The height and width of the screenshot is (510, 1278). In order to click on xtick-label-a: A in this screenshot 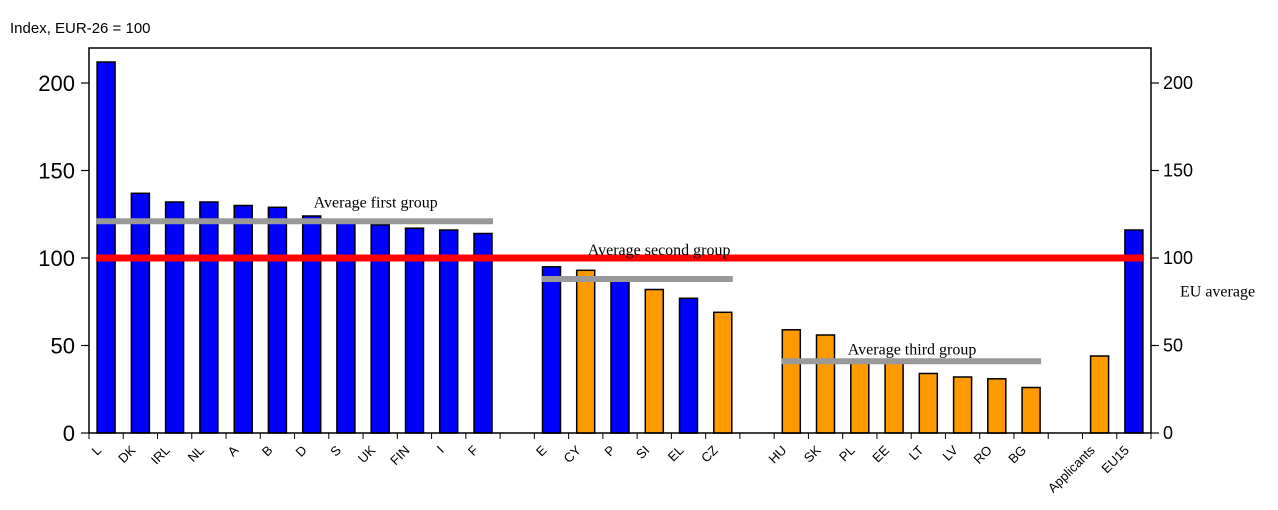, I will do `click(233, 450)`.